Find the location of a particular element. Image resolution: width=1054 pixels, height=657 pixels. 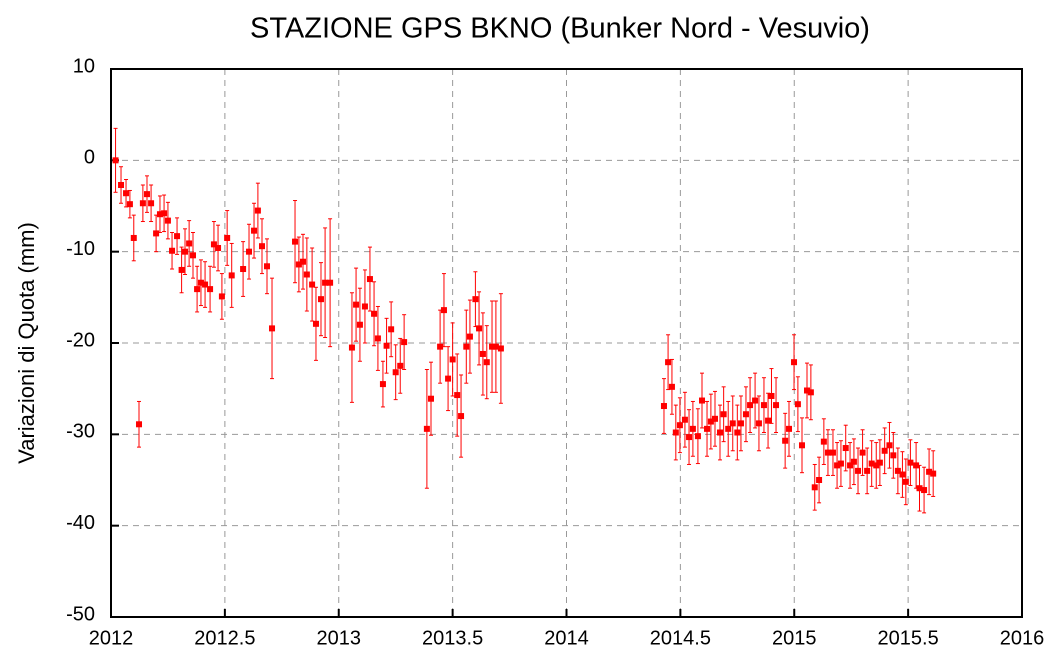

y-tick-label: -20 is located at coordinates (80, 340).